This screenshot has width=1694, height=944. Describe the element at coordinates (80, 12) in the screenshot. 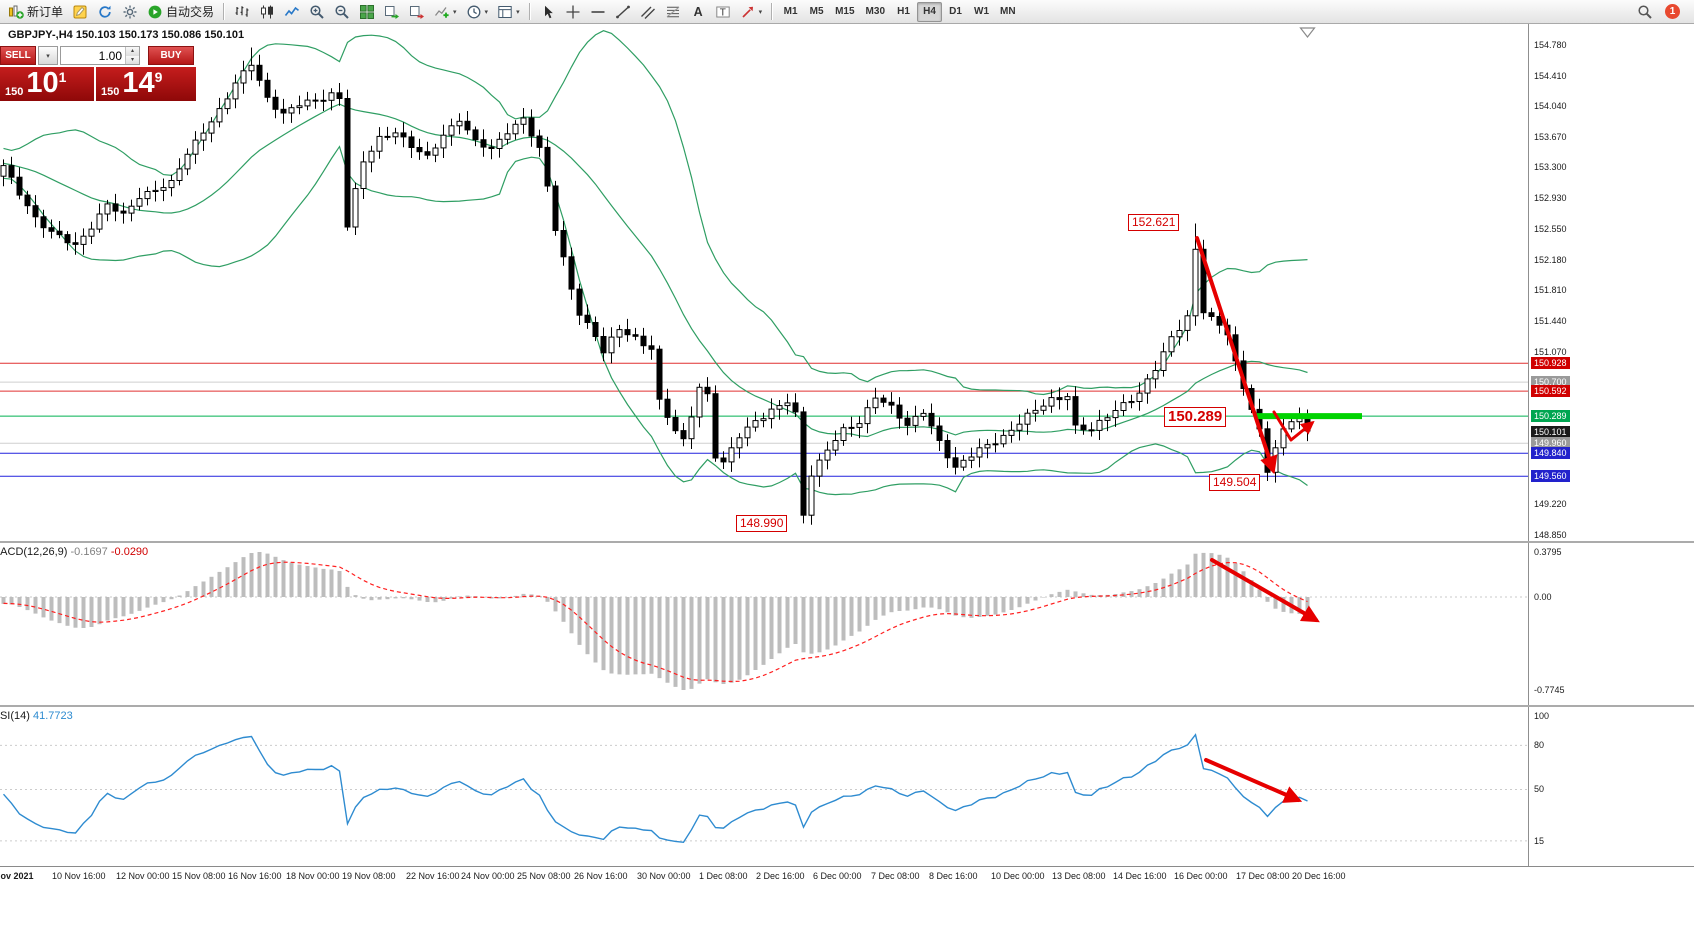

I see `metaeditor-button` at that location.